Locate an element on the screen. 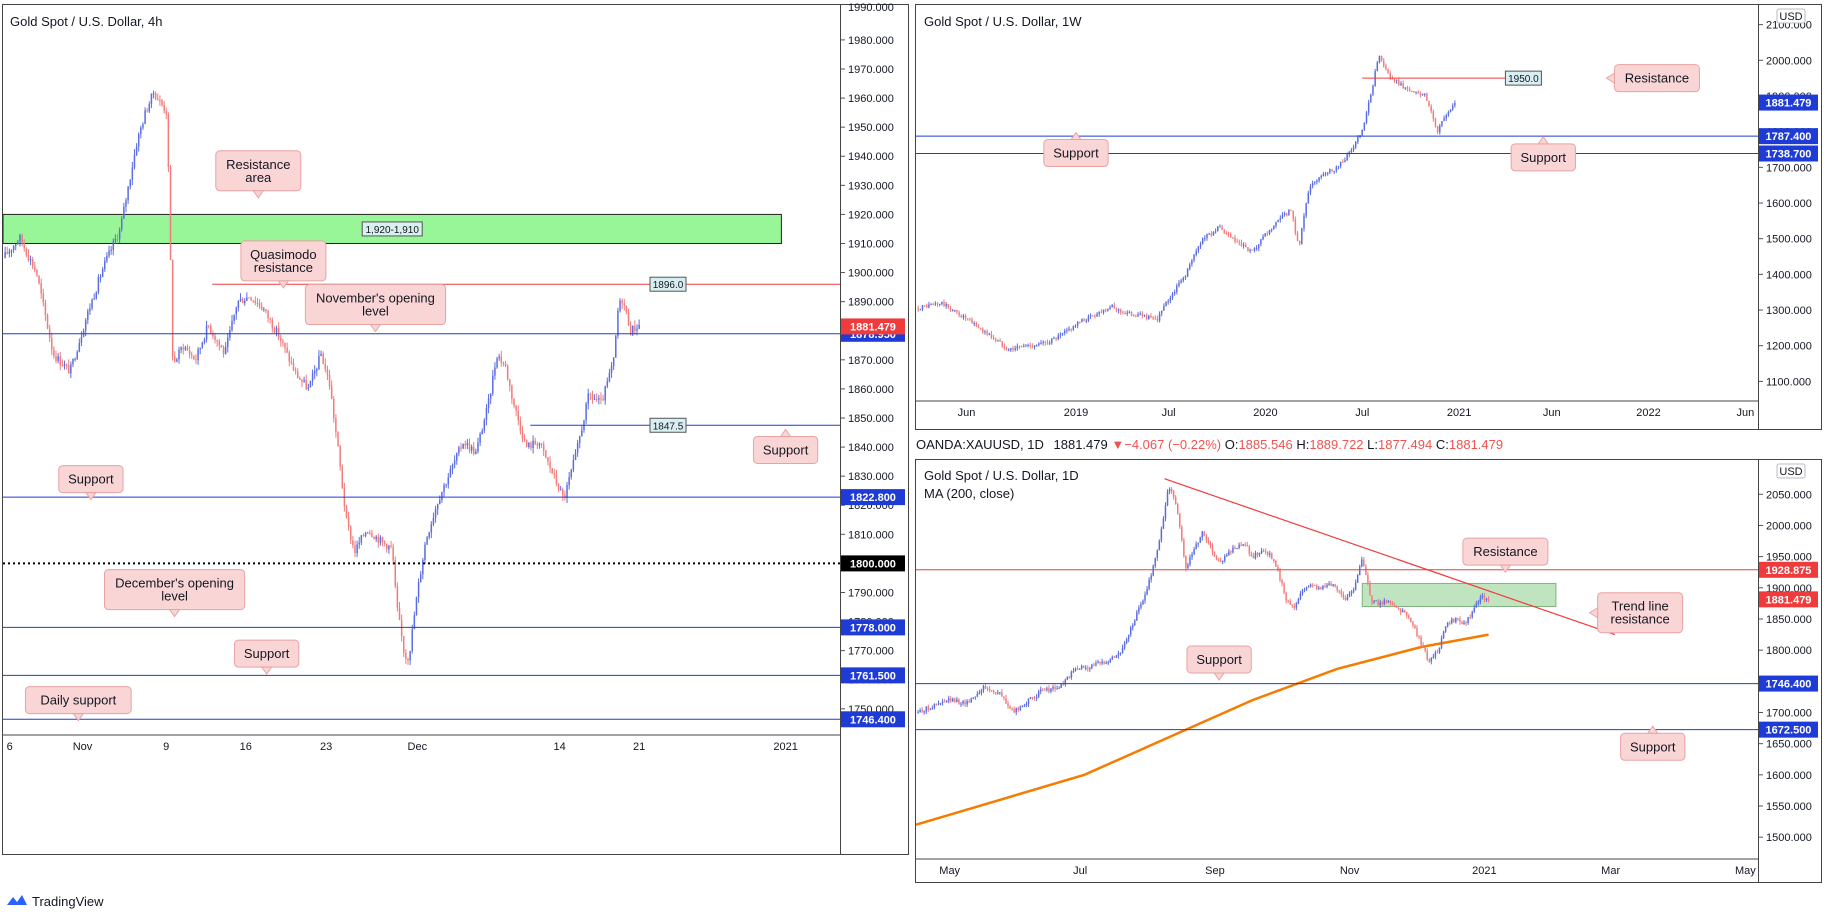 This screenshot has height=914, width=1824. currency-label: USD is located at coordinates (1790, 472).